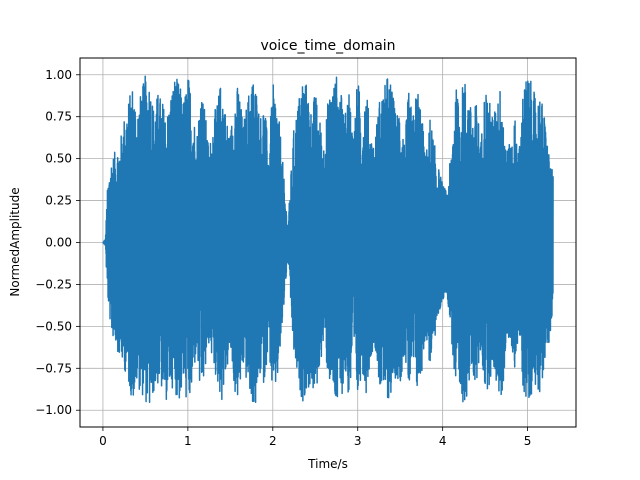 The height and width of the screenshot is (480, 640). Describe the element at coordinates (273, 441) in the screenshot. I see `x-tick-label: 2` at that location.